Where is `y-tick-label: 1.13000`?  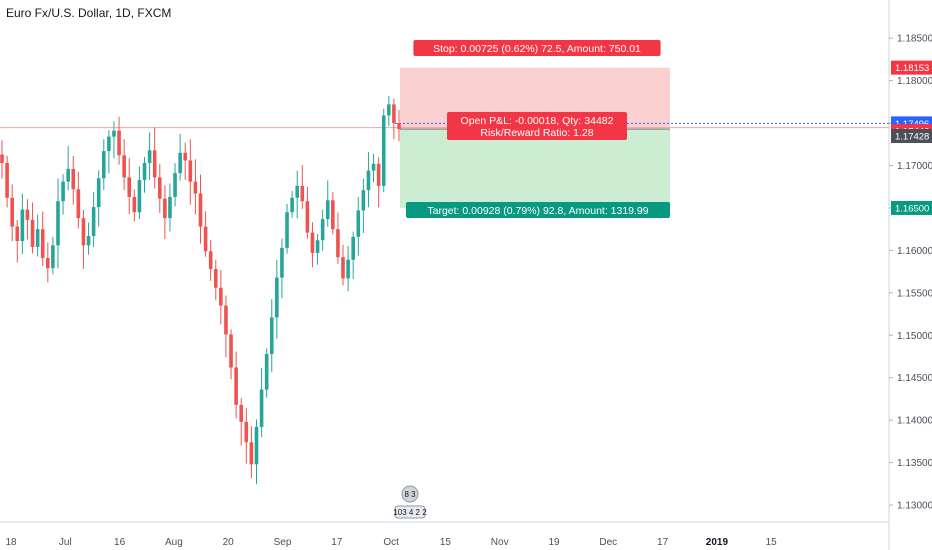
y-tick-label: 1.13000 is located at coordinates (914, 506).